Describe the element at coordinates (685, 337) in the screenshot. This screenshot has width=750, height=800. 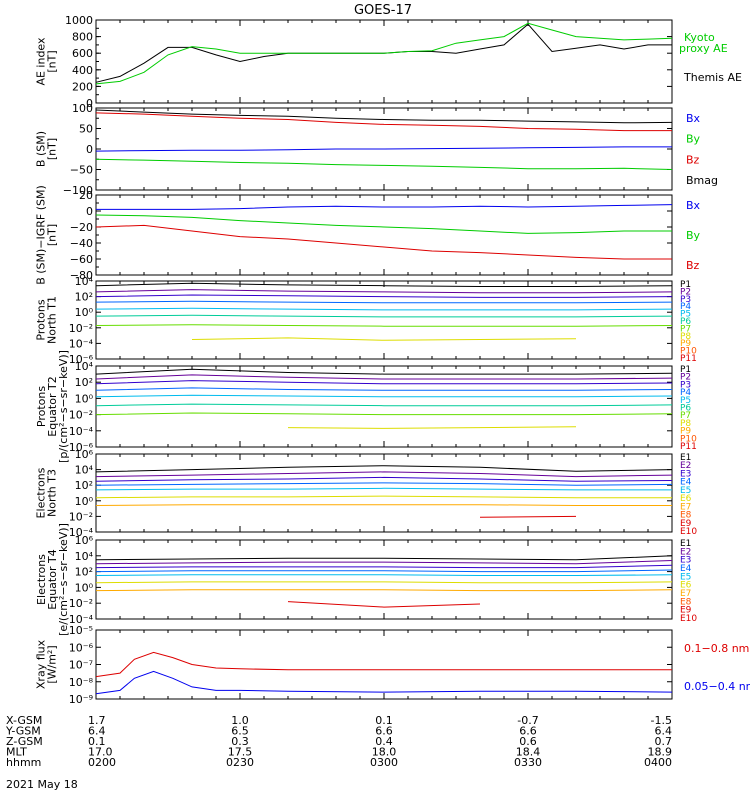
I see `legend-entry: P8` at that location.